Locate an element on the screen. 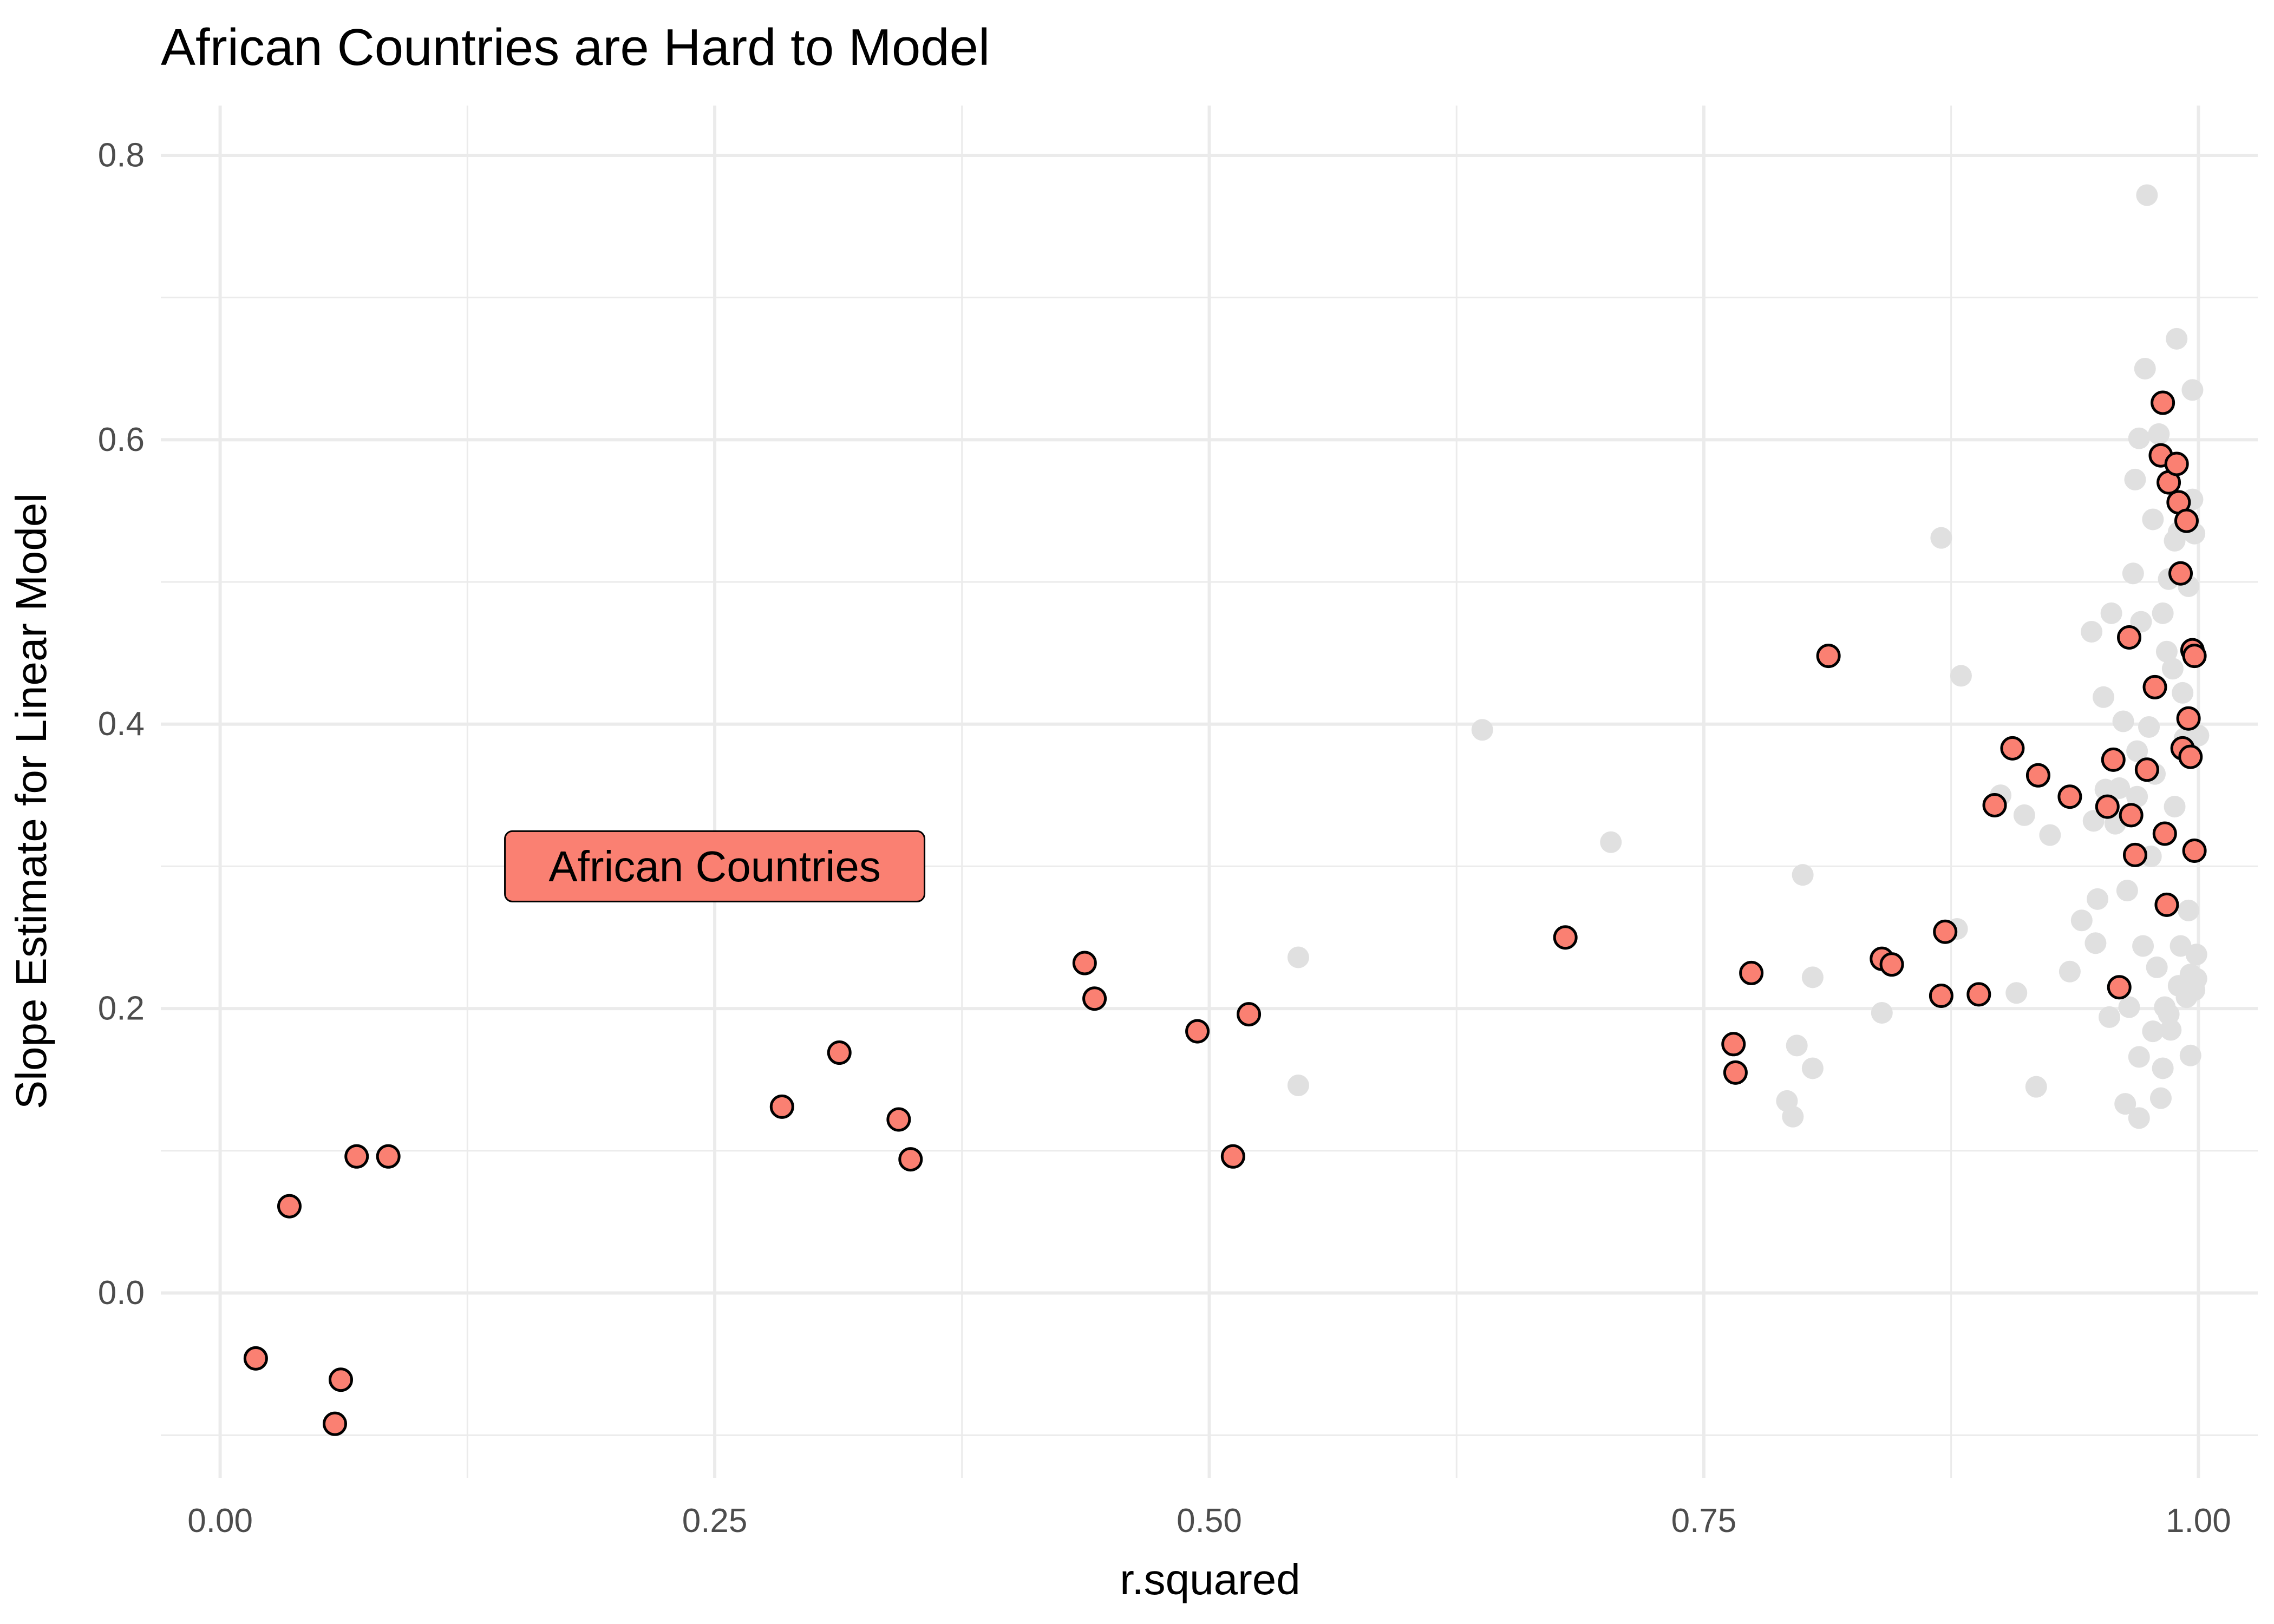  y-tick-label: 0.8 is located at coordinates (122, 155).